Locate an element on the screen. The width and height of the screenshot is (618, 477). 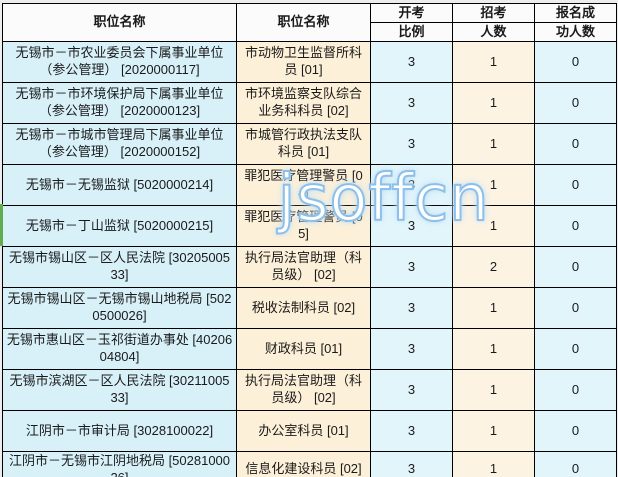
position-cell: 税收法制科员 [02] is located at coordinates (303, 308).